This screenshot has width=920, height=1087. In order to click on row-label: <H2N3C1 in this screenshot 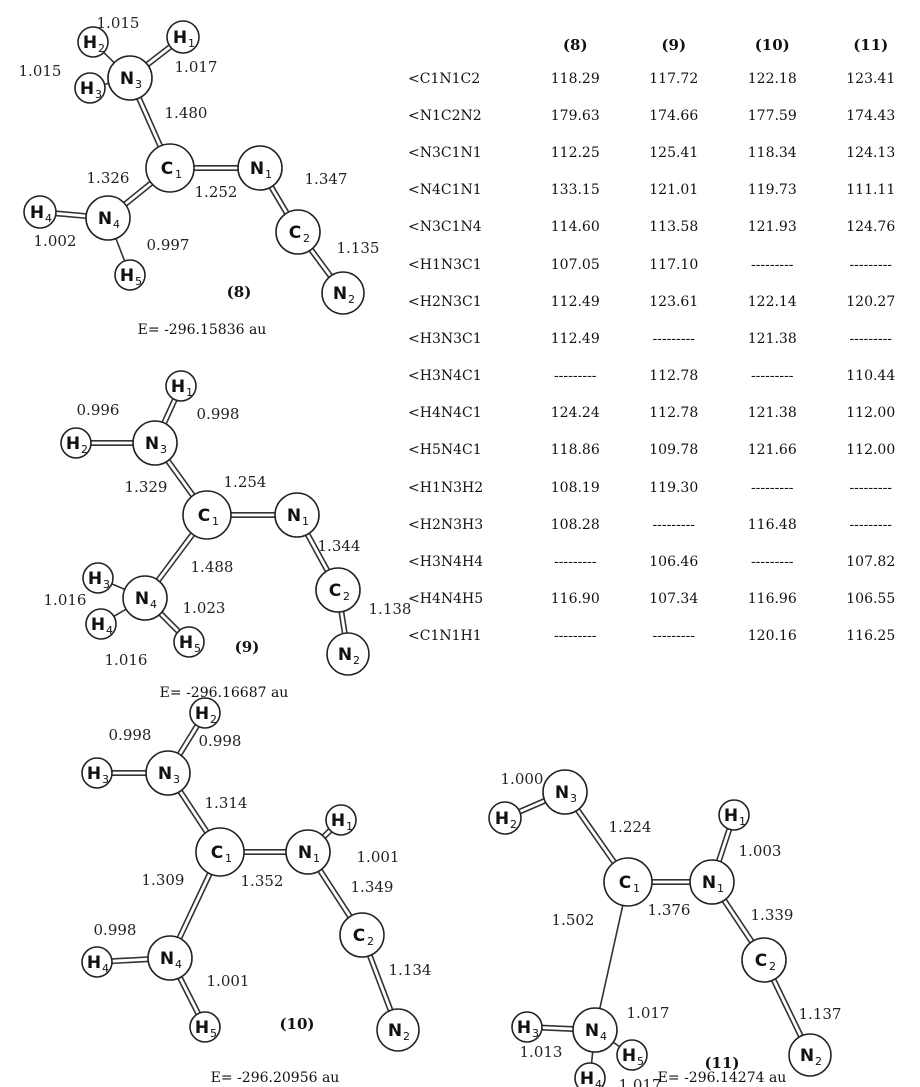, I will do `click(445, 301)`.